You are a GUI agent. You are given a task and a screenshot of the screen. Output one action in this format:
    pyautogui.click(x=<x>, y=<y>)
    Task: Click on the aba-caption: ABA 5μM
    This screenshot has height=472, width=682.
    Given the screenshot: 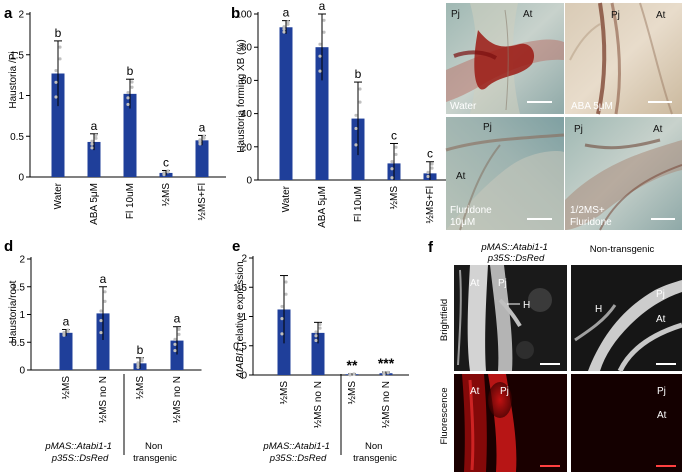 What is the action you would take?
    pyautogui.click(x=592, y=106)
    